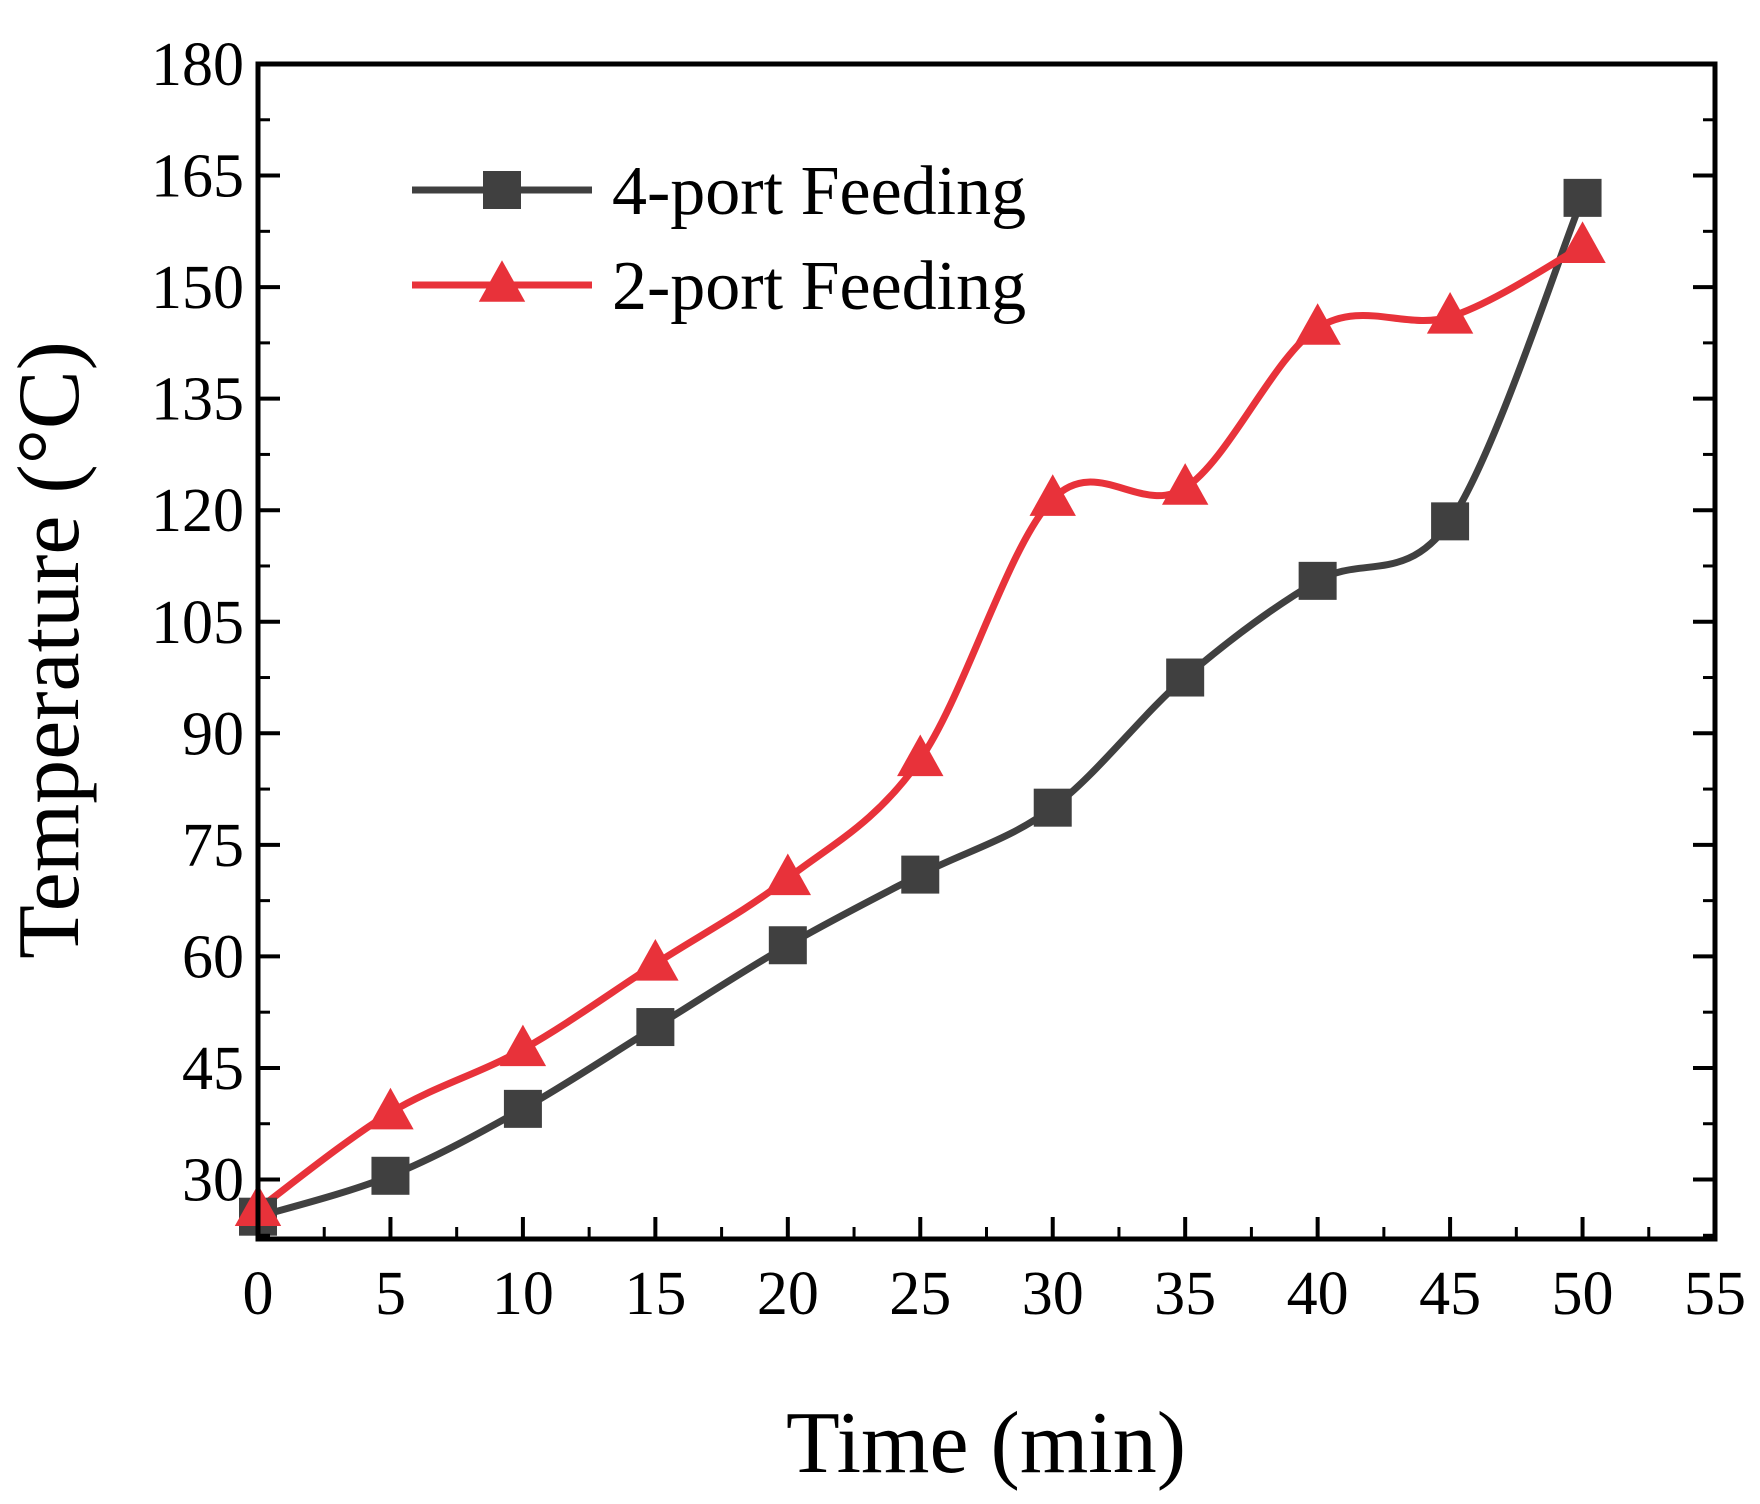 This screenshot has height=1504, width=1760. I want to click on y-tick-label: 45, so click(213, 1069).